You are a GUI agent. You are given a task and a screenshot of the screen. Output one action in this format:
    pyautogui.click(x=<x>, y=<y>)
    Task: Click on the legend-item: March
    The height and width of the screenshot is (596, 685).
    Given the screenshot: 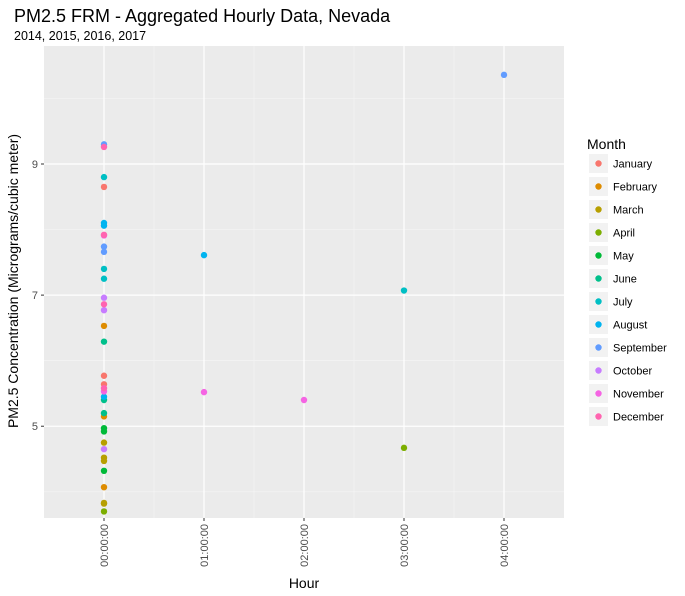 What is the action you would take?
    pyautogui.click(x=616, y=209)
    